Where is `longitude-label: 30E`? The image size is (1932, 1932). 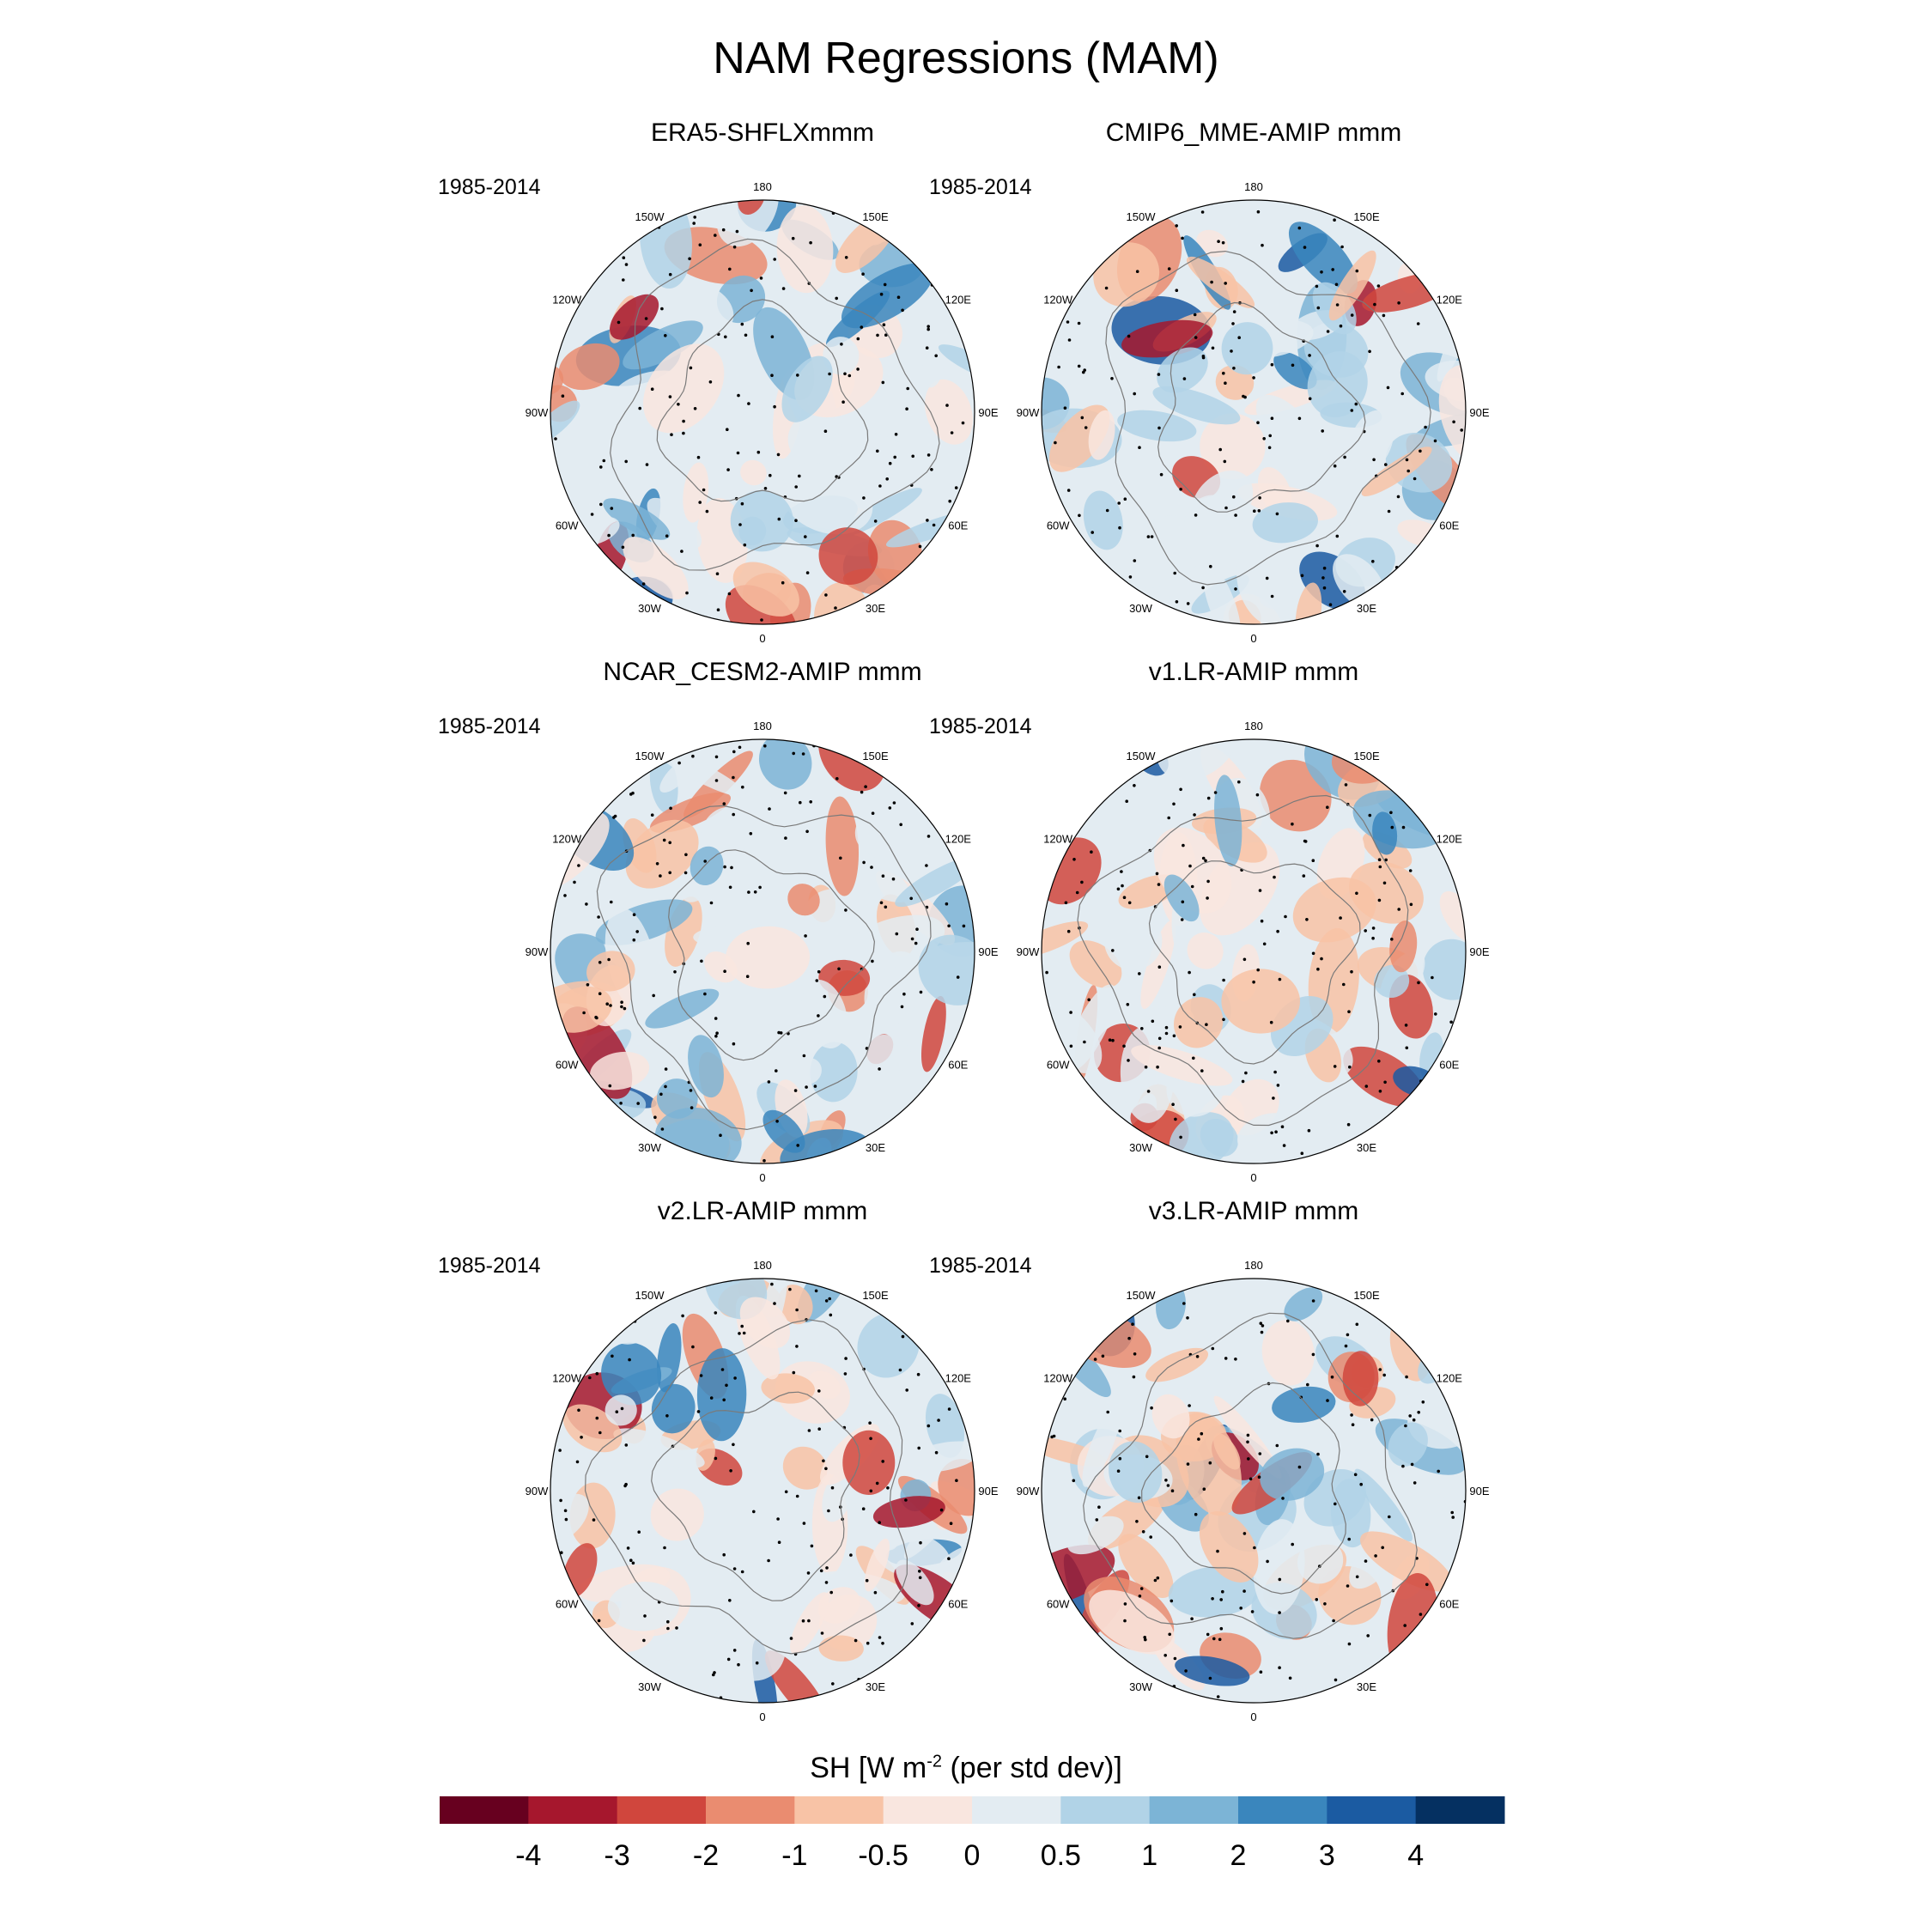
longitude-label: 30E is located at coordinates (876, 1147).